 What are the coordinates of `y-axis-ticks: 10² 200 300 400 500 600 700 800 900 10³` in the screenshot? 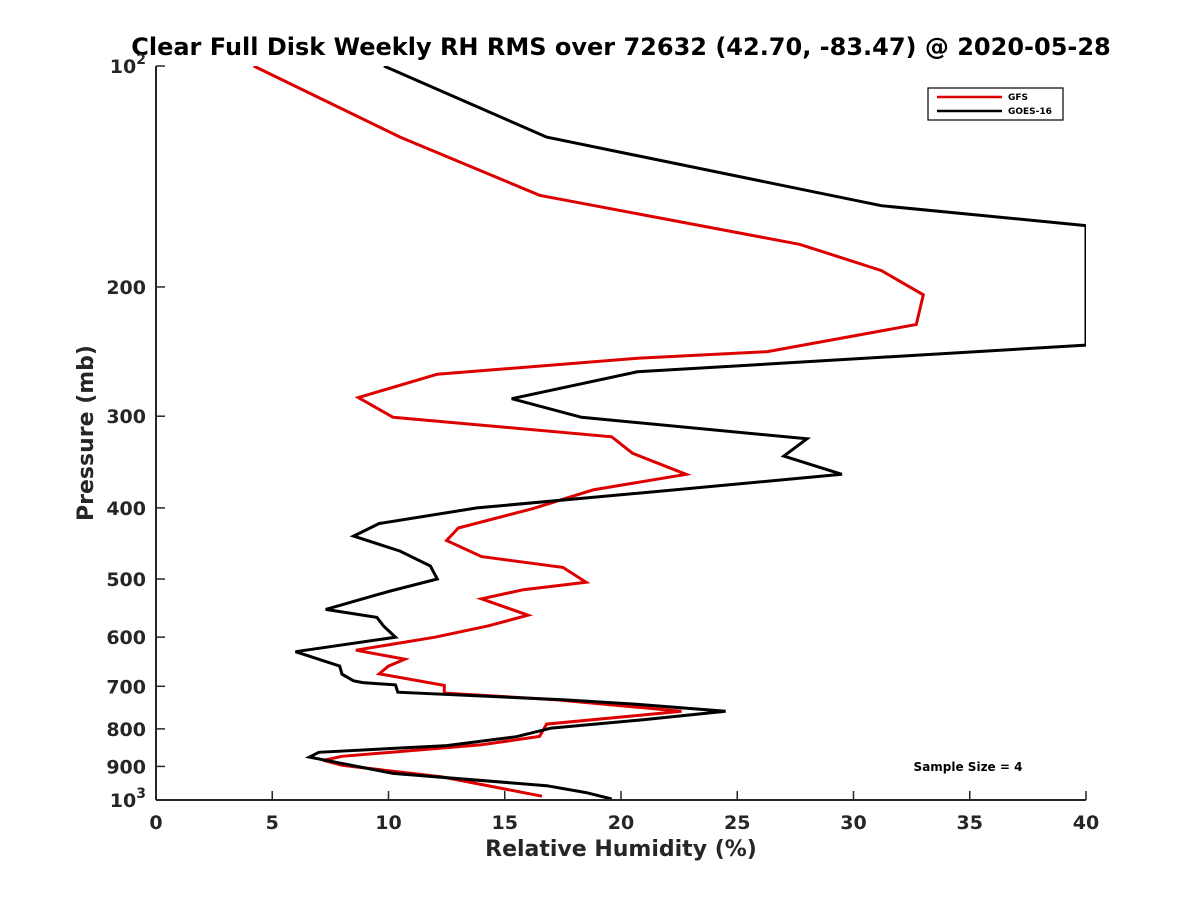 It's located at (135, 432).